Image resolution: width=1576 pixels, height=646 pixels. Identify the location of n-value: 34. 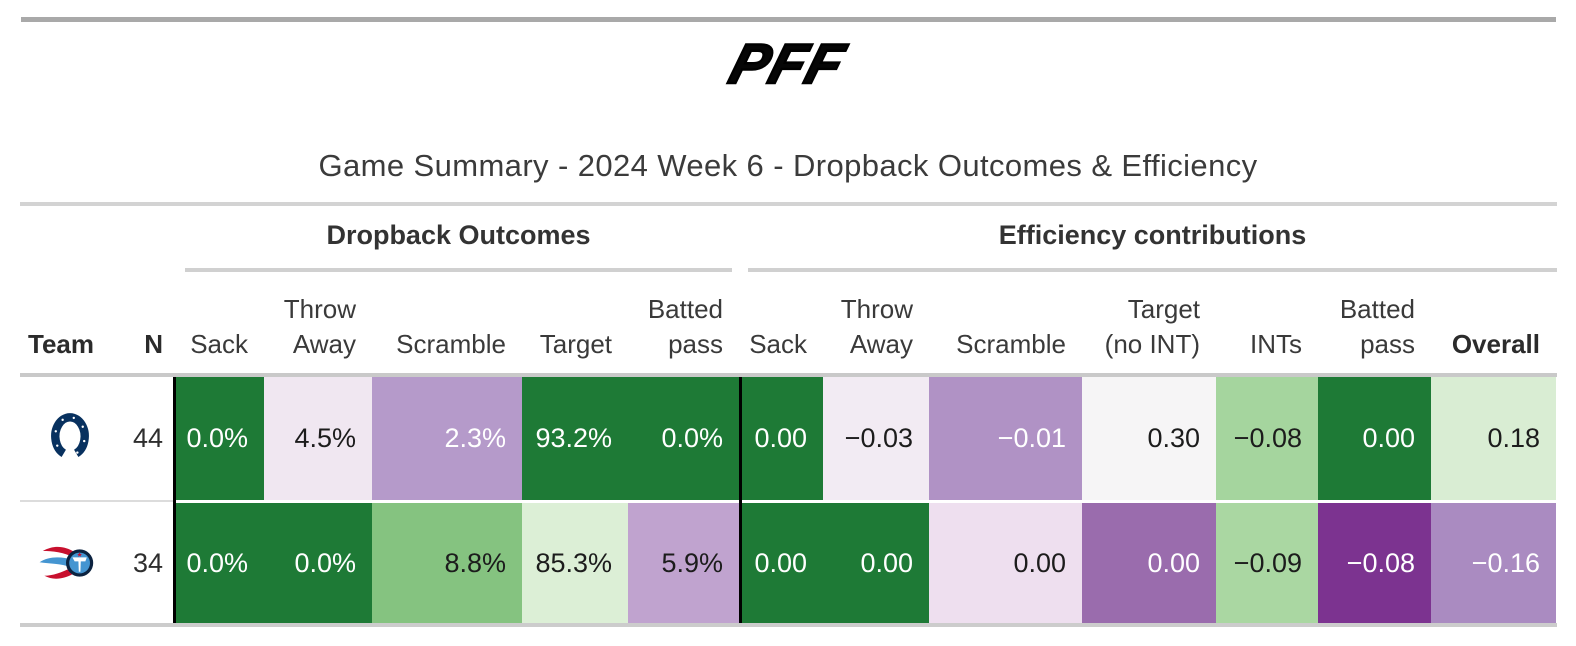
(147, 562).